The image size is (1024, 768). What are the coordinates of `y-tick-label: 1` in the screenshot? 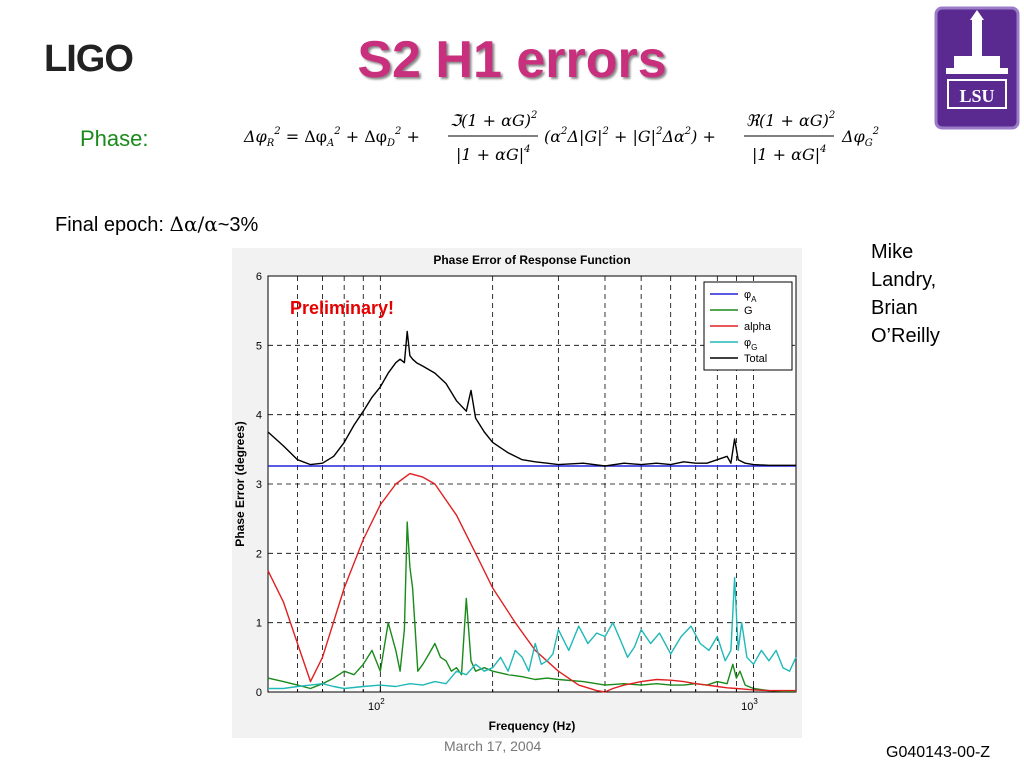 It's located at (259, 624).